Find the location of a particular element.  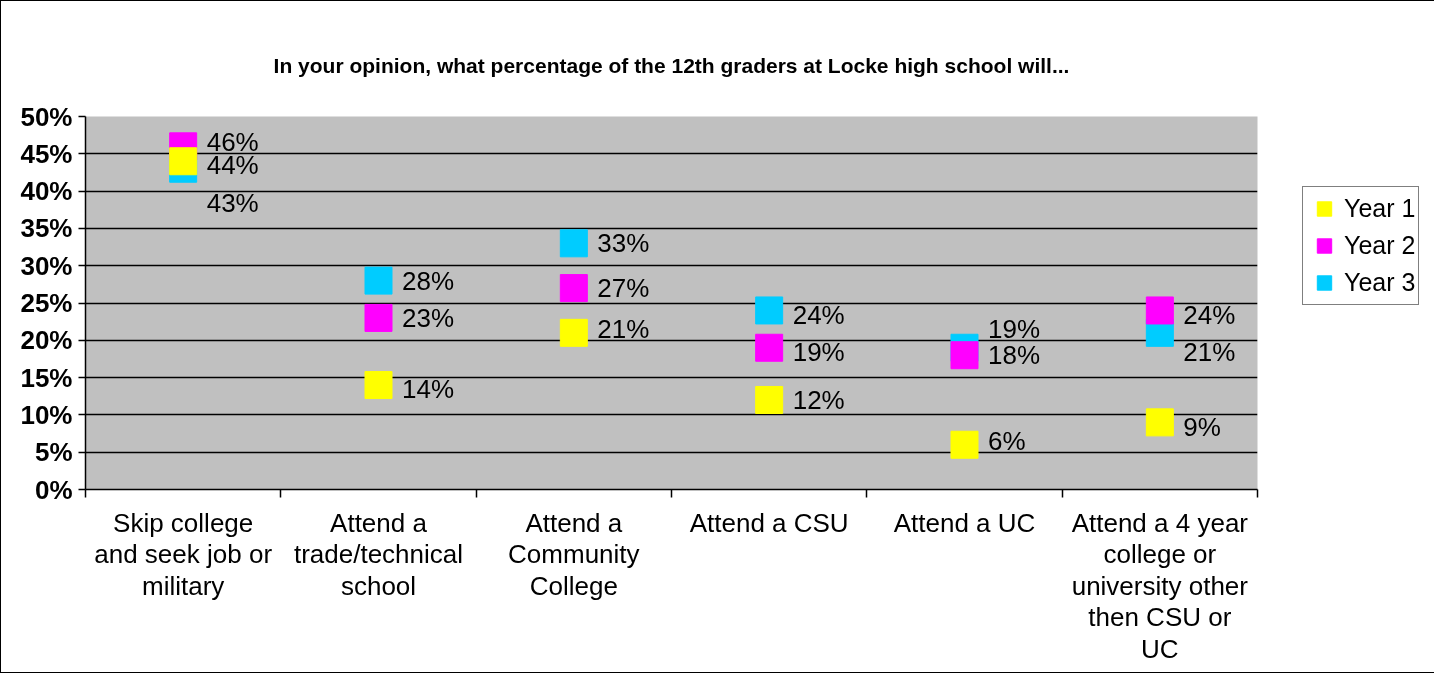

x-tick-label: Attend a UC is located at coordinates (964, 522).